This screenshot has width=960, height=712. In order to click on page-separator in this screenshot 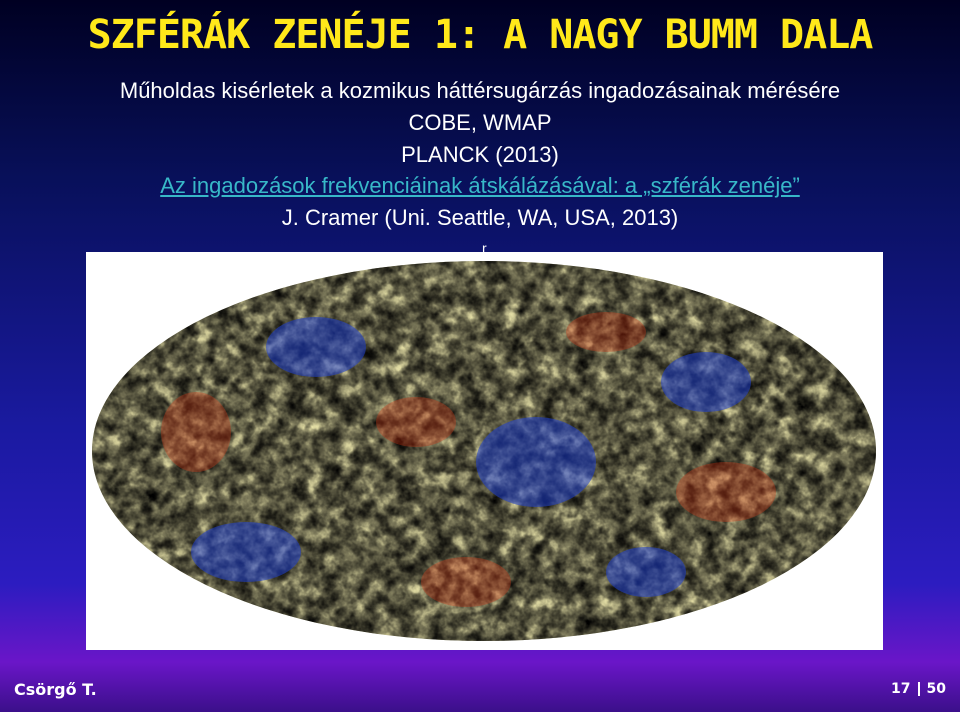, I will do `click(918, 689)`.